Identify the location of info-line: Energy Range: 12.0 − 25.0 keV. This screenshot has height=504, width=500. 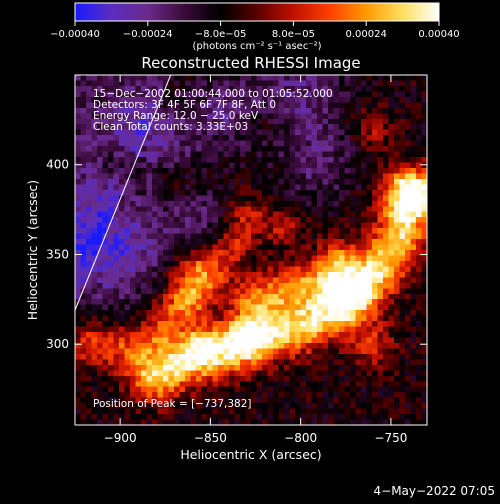
(176, 116).